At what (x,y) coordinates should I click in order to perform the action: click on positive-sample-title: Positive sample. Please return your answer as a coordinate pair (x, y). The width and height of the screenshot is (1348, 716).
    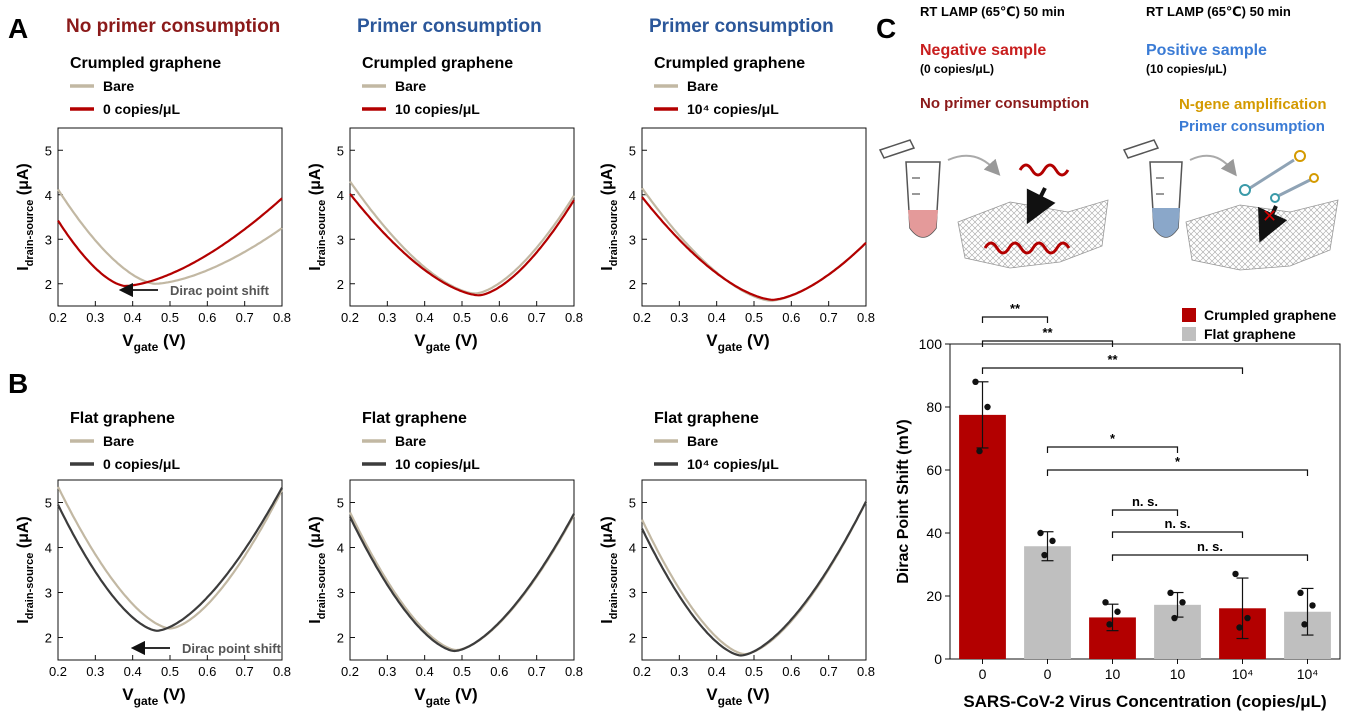
    Looking at the image, I should click on (1206, 50).